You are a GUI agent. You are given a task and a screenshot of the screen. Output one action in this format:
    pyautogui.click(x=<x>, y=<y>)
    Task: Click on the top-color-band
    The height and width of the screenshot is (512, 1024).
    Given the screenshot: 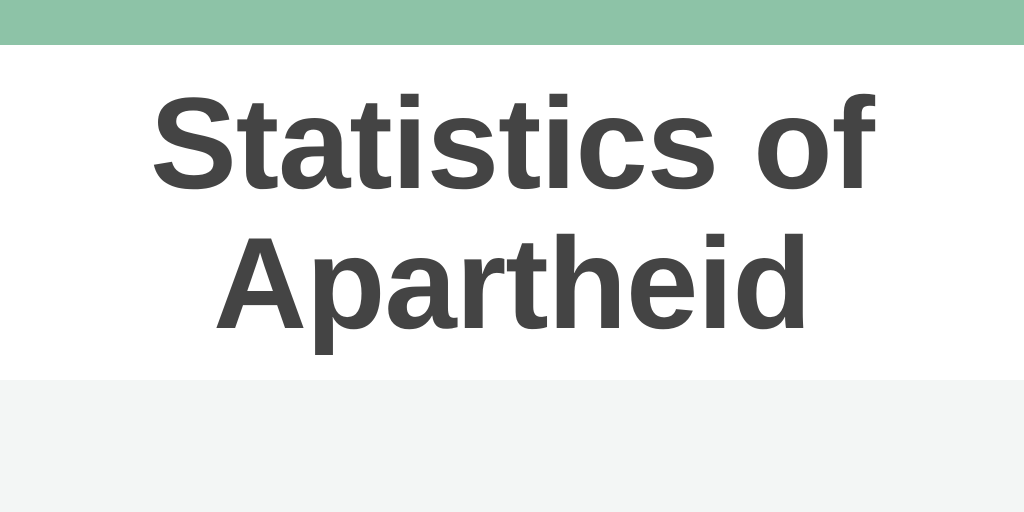 What is the action you would take?
    pyautogui.click(x=512, y=22)
    